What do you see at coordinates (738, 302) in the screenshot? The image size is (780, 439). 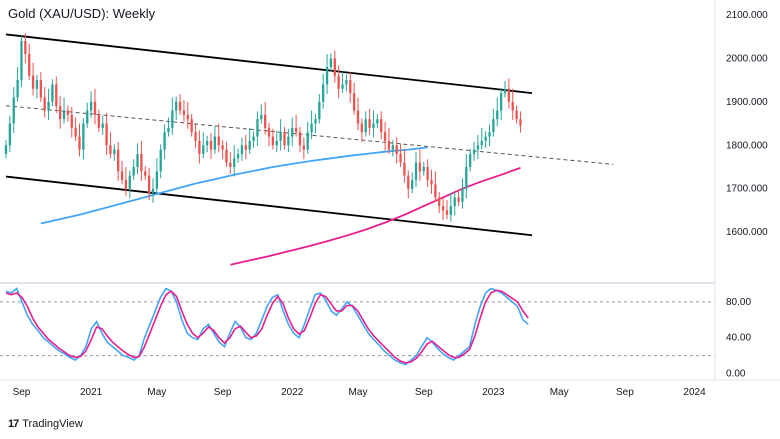 I see `stochastic-axis-tick-label: 80.00` at bounding box center [738, 302].